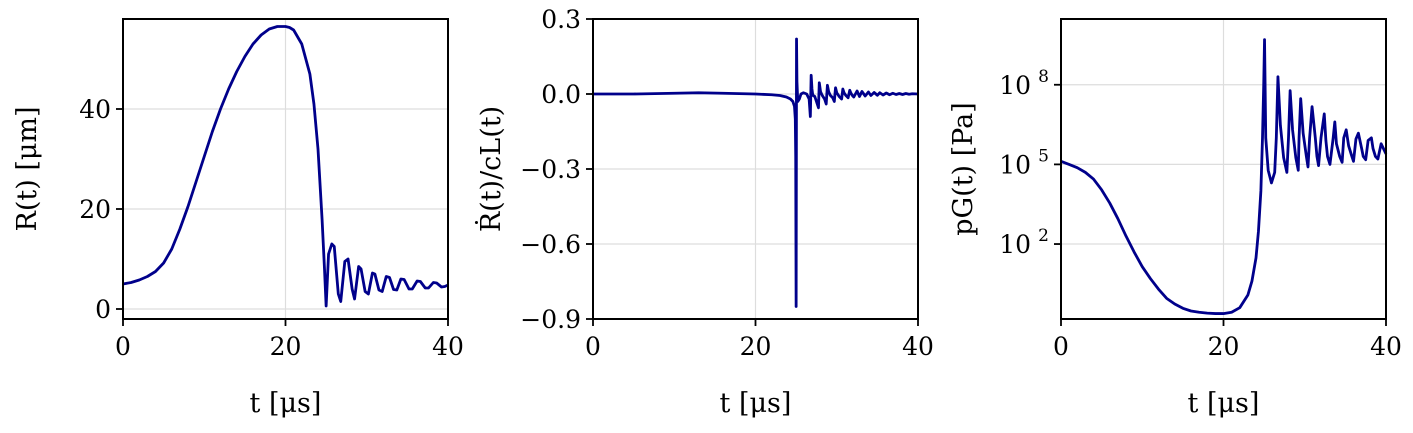 This screenshot has height=433, width=1413. Describe the element at coordinates (550, 319) in the screenshot. I see `y-tick-label: −0.9` at that location.